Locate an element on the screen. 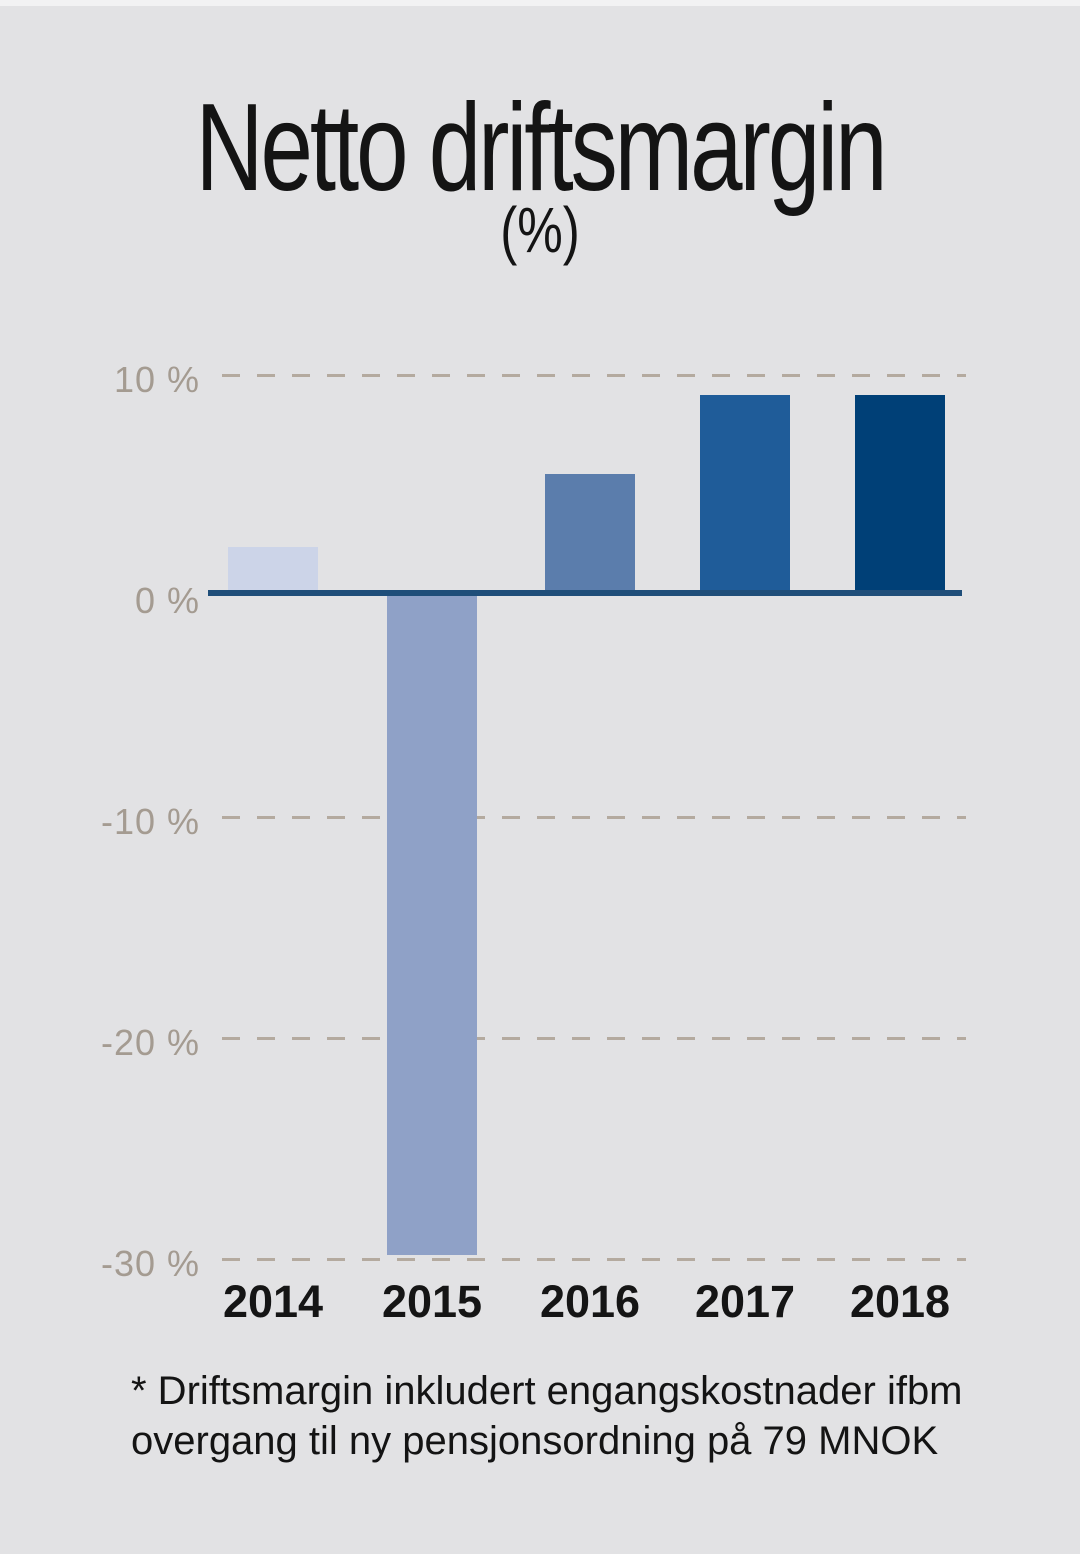  y-tick-label-0: 0 % is located at coordinates (167, 600).